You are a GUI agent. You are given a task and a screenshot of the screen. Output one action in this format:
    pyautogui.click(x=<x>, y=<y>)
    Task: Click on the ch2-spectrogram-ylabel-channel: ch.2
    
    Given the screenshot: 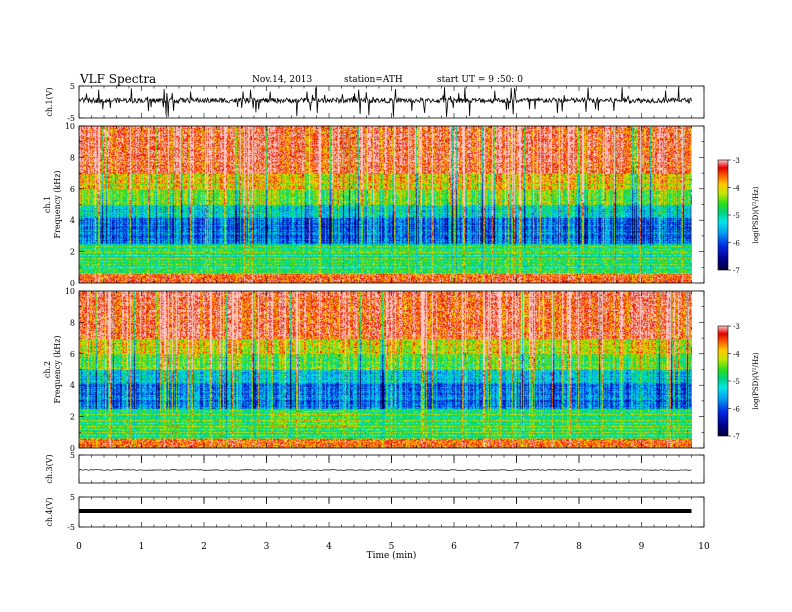 What is the action you would take?
    pyautogui.click(x=47, y=369)
    